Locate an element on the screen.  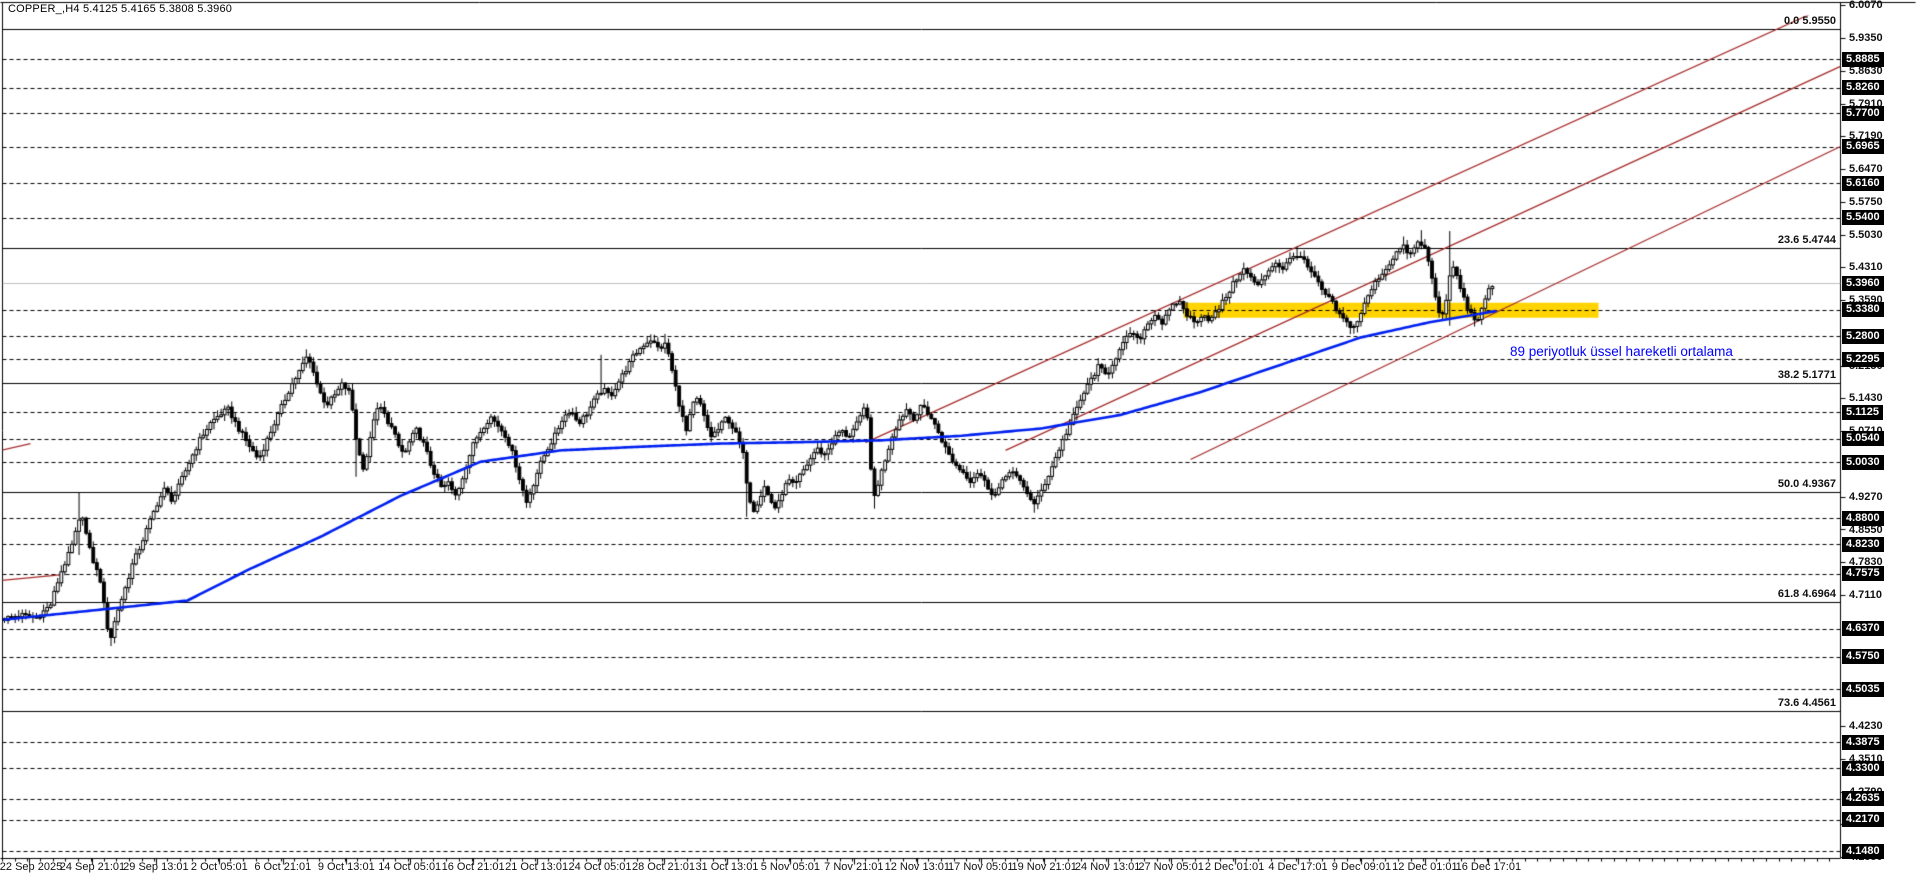
fib-level-label: 61.8 4.6964 is located at coordinates (1806, 593).